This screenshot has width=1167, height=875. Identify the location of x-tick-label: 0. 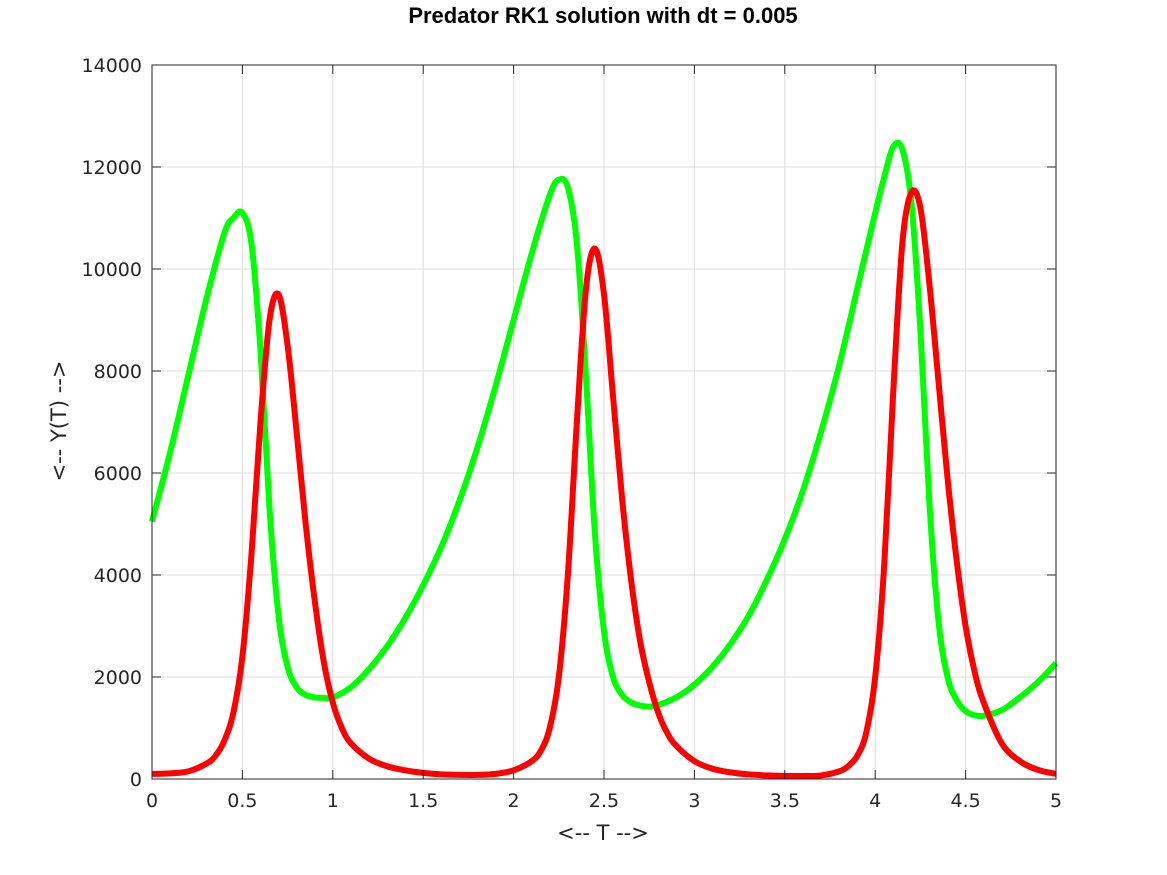
(152, 801).